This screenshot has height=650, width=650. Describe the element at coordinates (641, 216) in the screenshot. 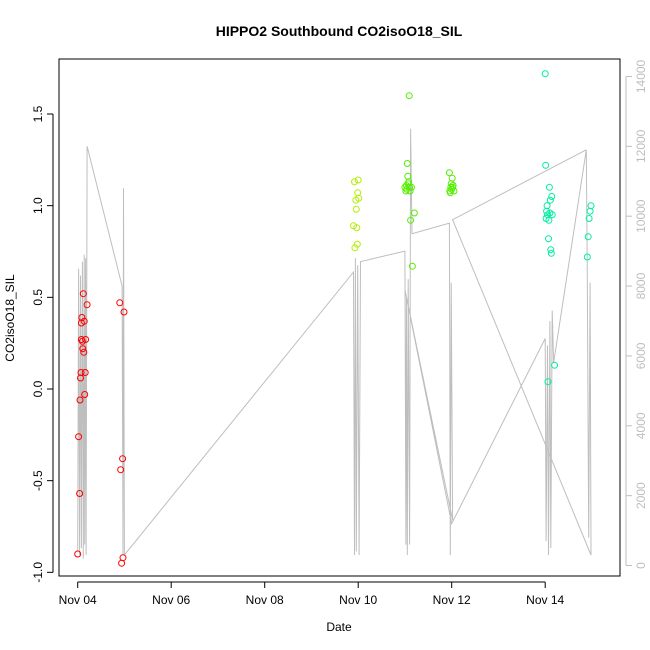

I see `y2-tick-label: 10000` at that location.